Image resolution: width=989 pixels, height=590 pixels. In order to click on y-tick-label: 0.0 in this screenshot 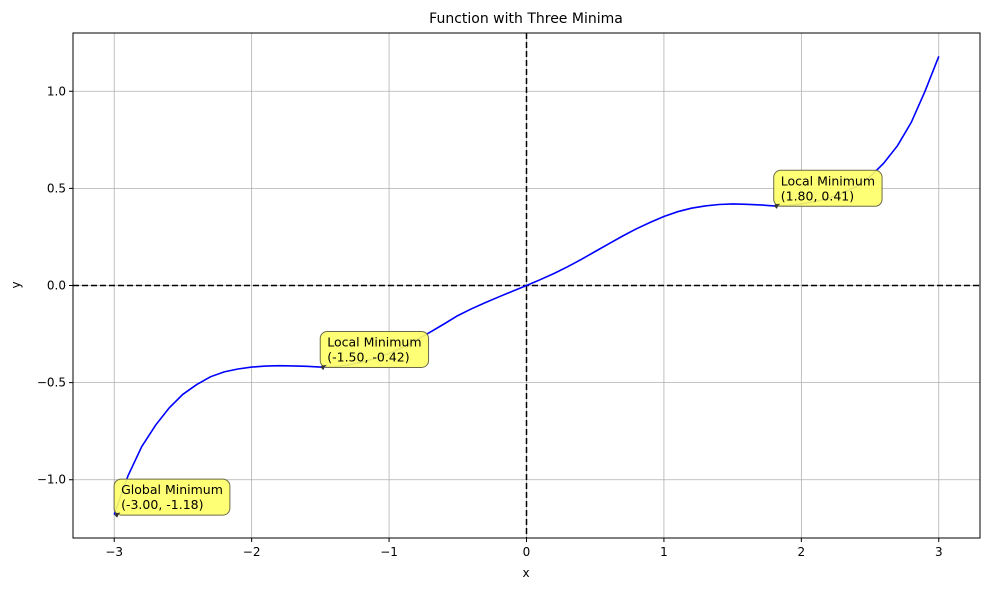, I will do `click(56, 286)`.